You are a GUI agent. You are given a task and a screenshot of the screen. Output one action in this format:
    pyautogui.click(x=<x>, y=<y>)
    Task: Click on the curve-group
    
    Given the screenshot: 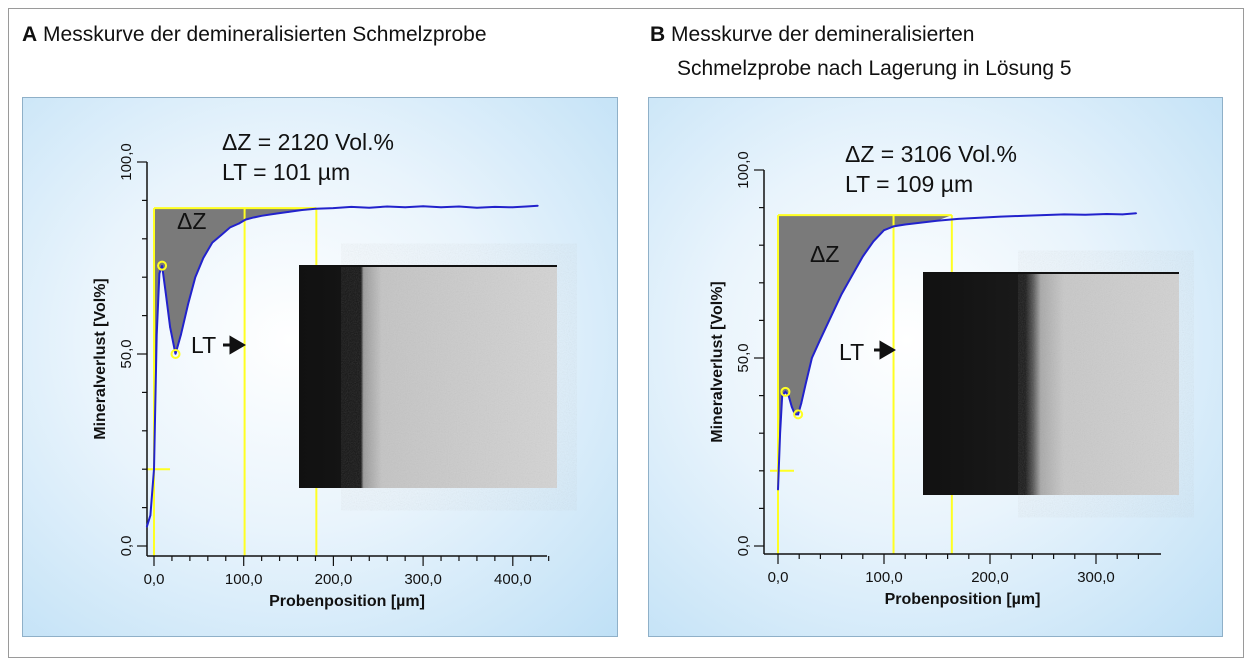 What is the action you would take?
    pyautogui.click(x=957, y=351)
    